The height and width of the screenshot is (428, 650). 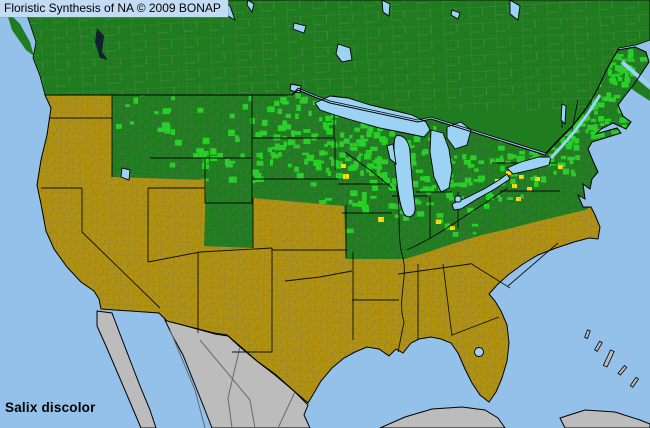 I want to click on lake-erie, so click(x=481, y=192).